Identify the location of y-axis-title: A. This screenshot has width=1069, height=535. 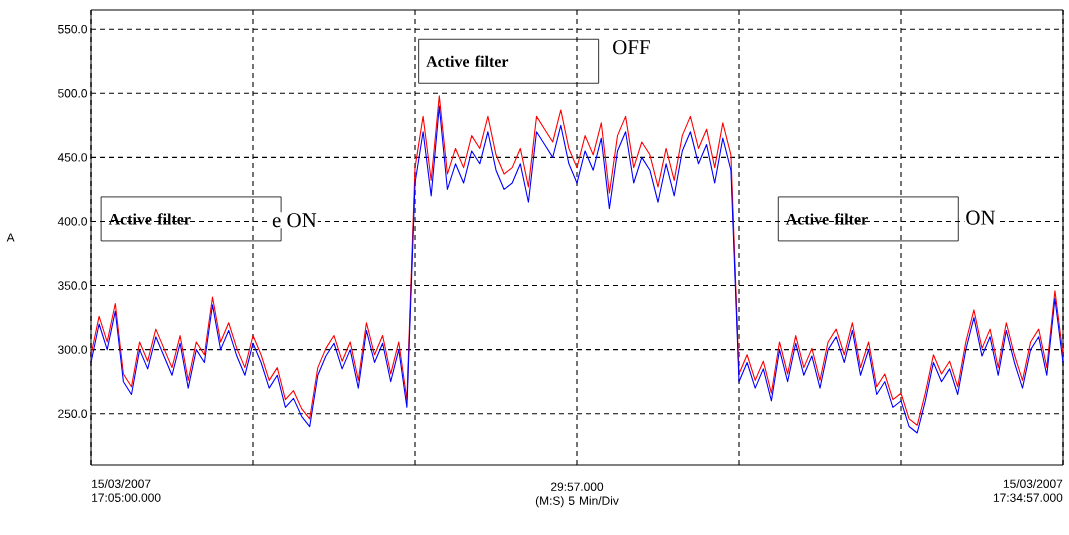
(10, 237).